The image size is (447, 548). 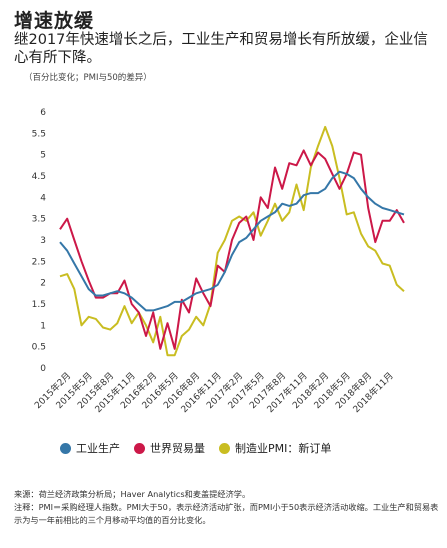 I want to click on y-tick-label: 3.5, so click(x=39, y=220).